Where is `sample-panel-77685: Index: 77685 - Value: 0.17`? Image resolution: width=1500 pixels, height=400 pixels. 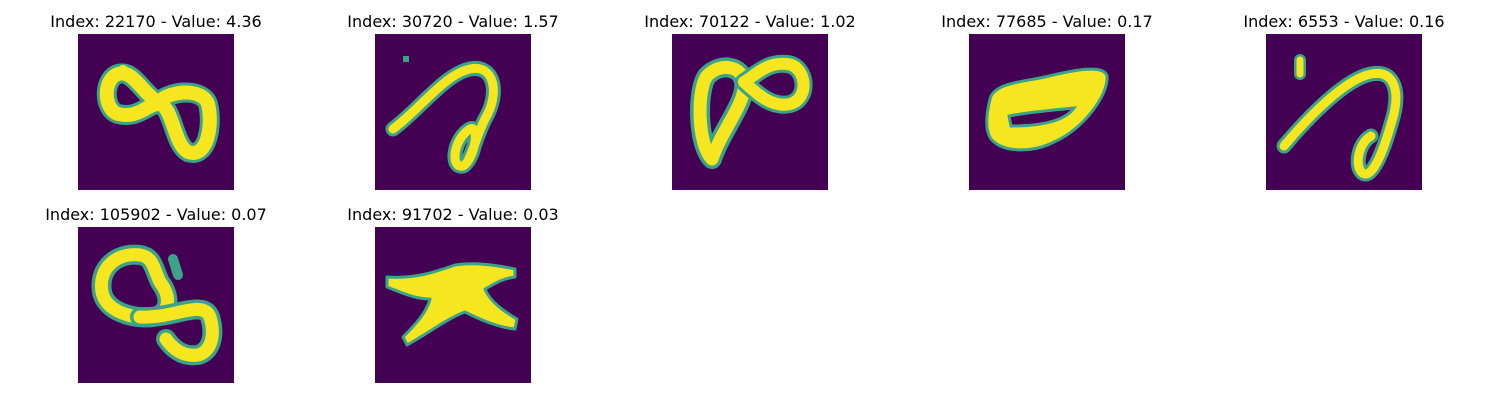 sample-panel-77685: Index: 77685 - Value: 0.17 is located at coordinates (1047, 102).